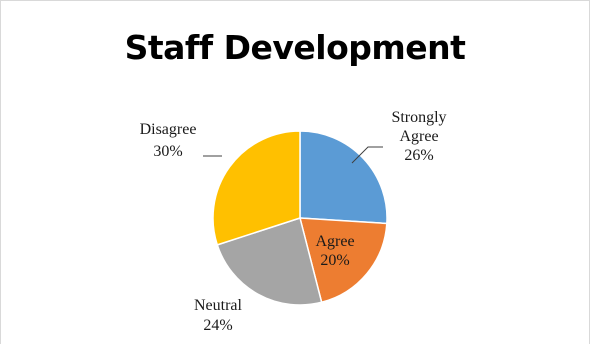 This screenshot has width=590, height=345. What do you see at coordinates (167, 151) in the screenshot?
I see `data-label-line: 30%` at bounding box center [167, 151].